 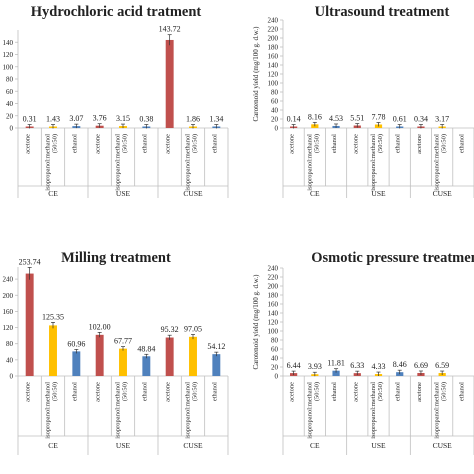 What do you see at coordinates (292, 392) in the screenshot?
I see `chart4-category-label: acetone` at bounding box center [292, 392].